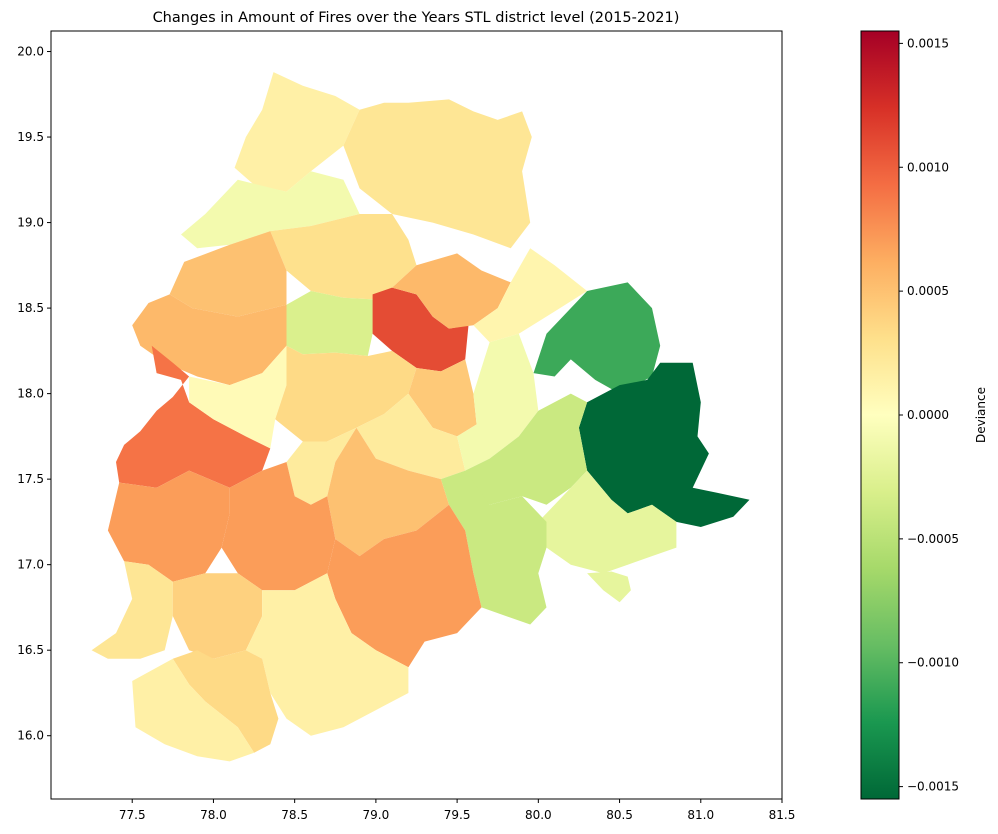  I want to click on colorbar-tick-label: −0.0005, so click(933, 539).